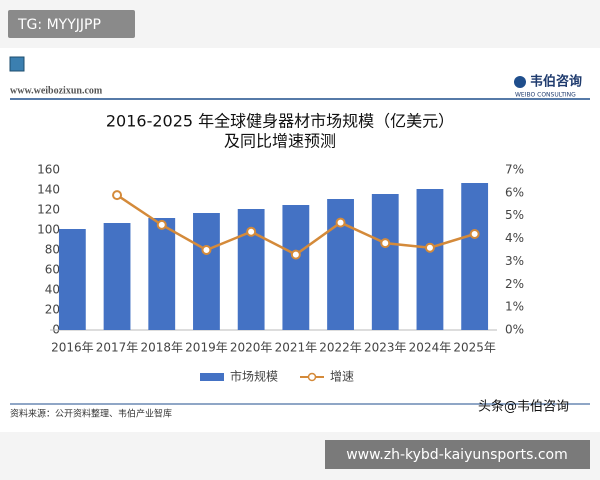 This screenshot has height=480, width=600. I want to click on x-tick-label: 2020年, so click(251, 348).